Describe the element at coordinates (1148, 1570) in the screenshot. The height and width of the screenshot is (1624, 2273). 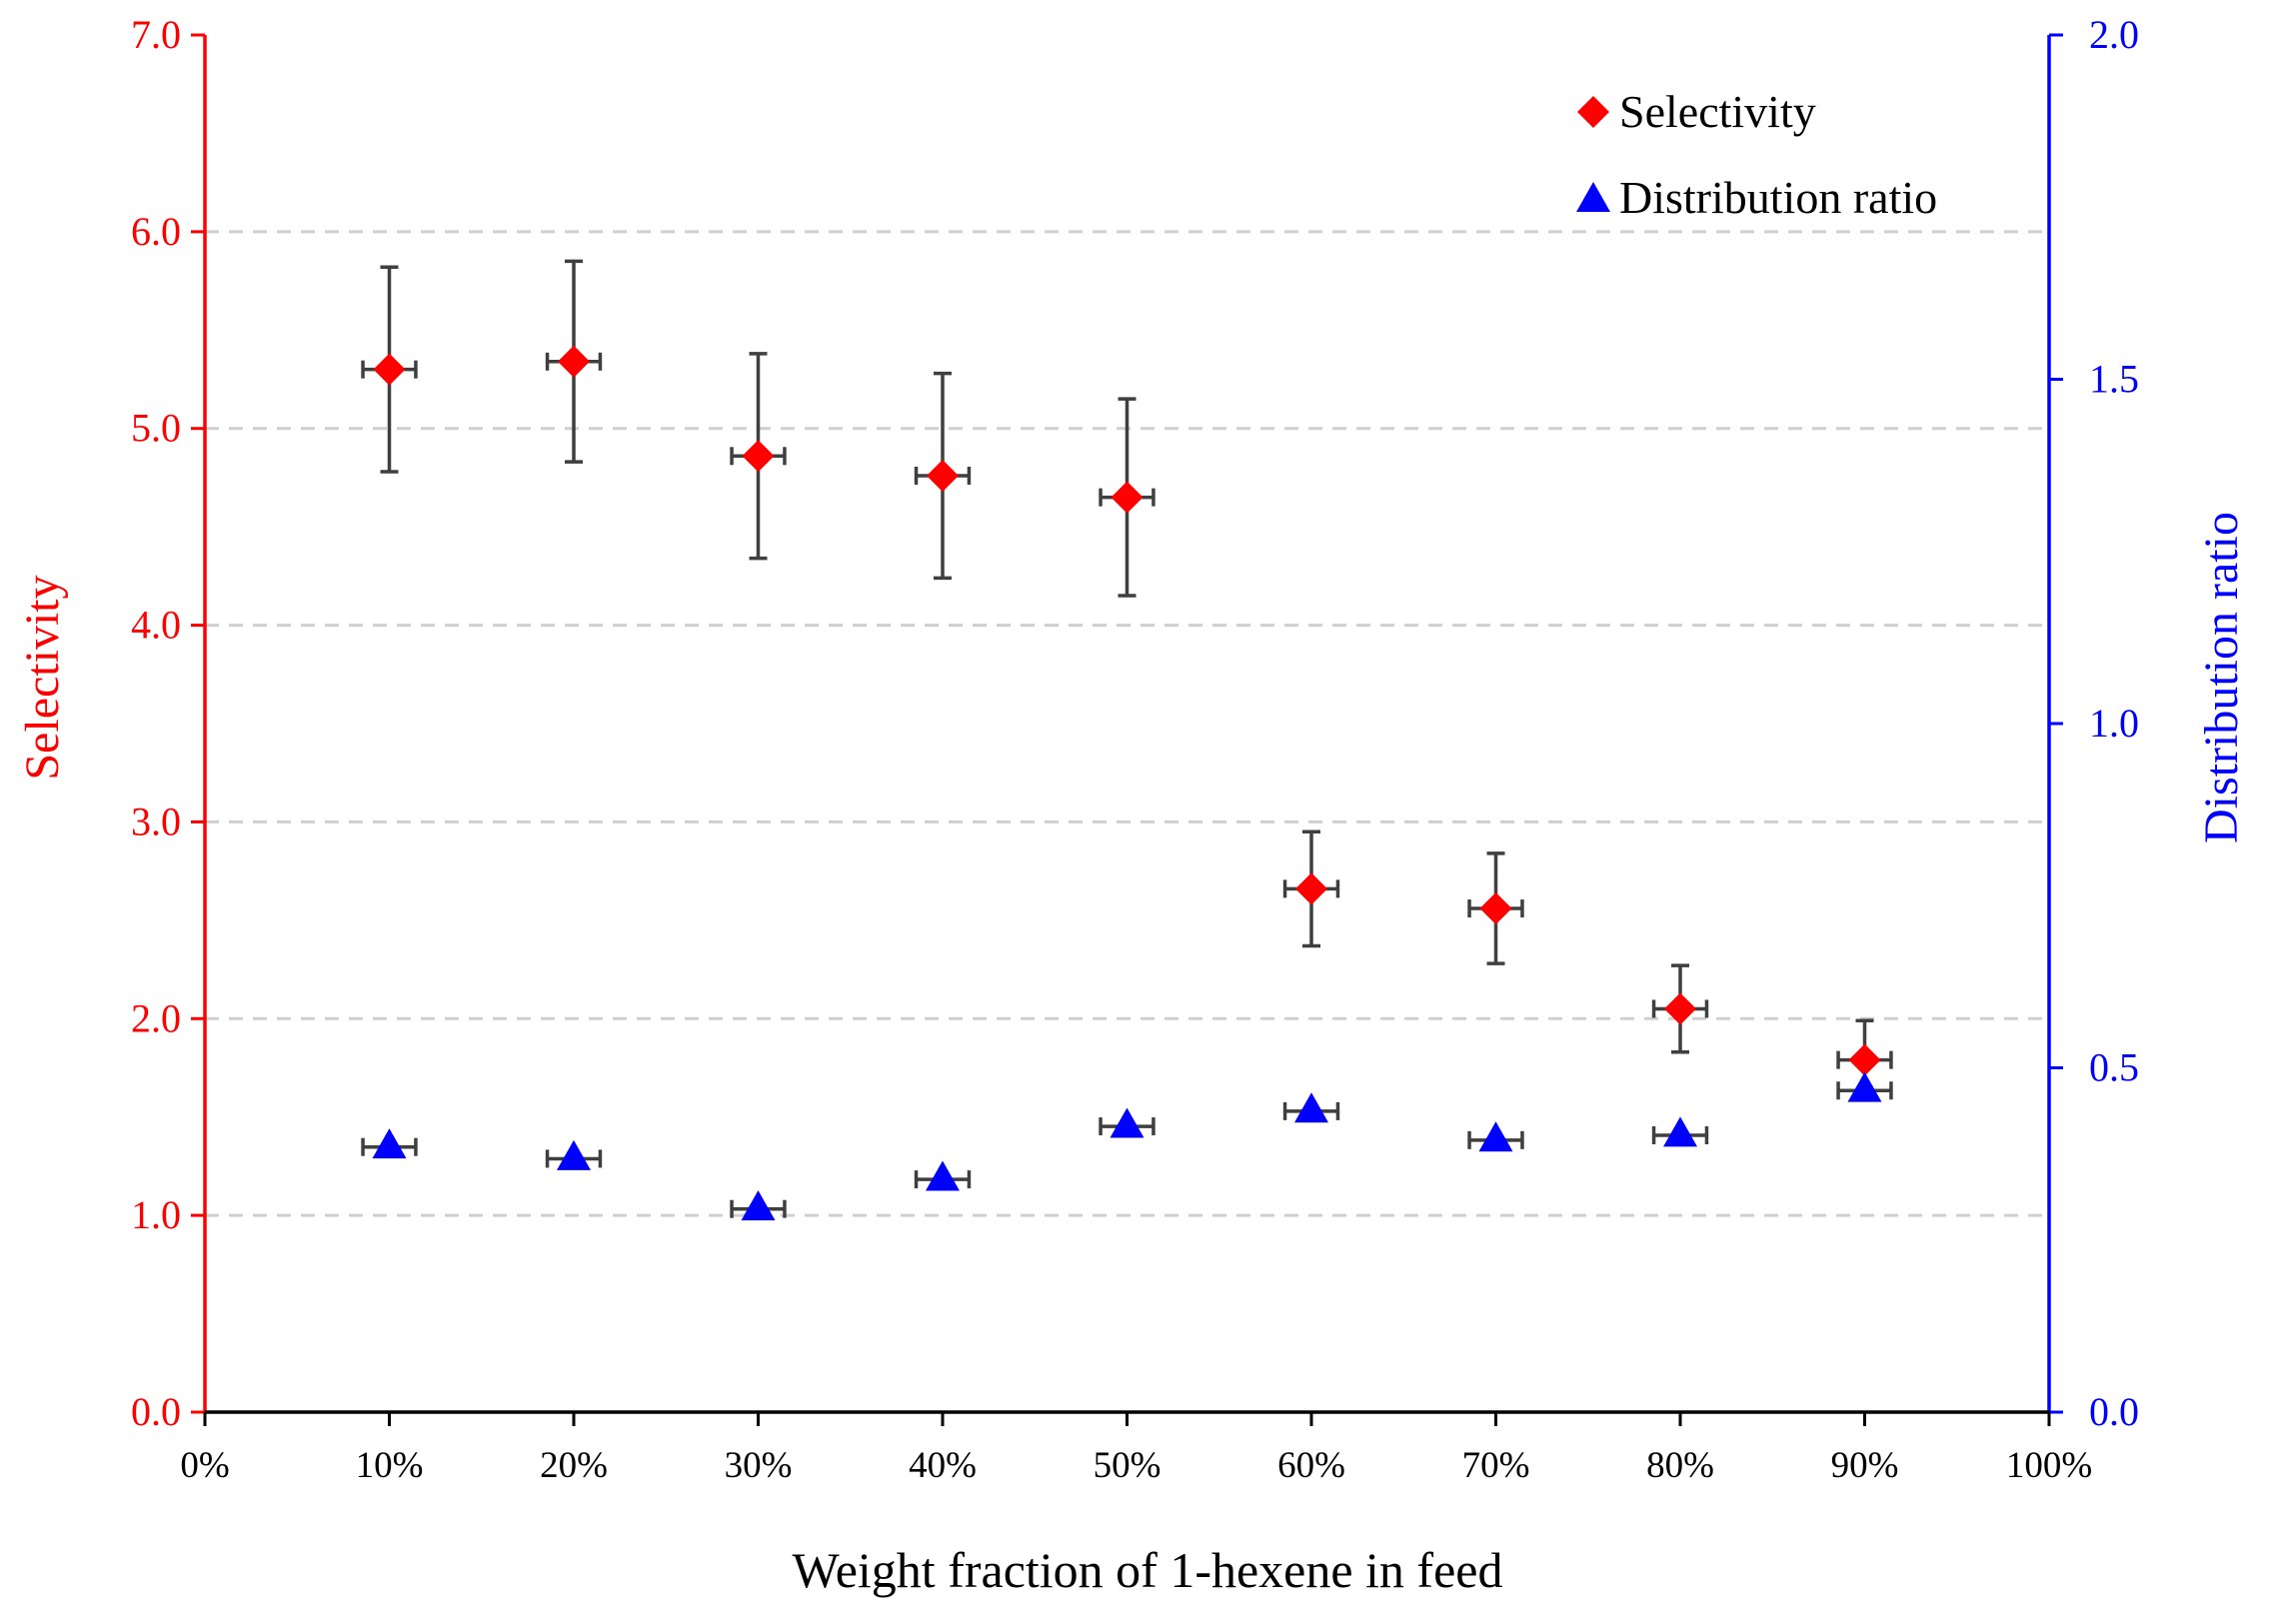
I see `x-axis-title: Weight fraction of 1-hexene in feed` at that location.